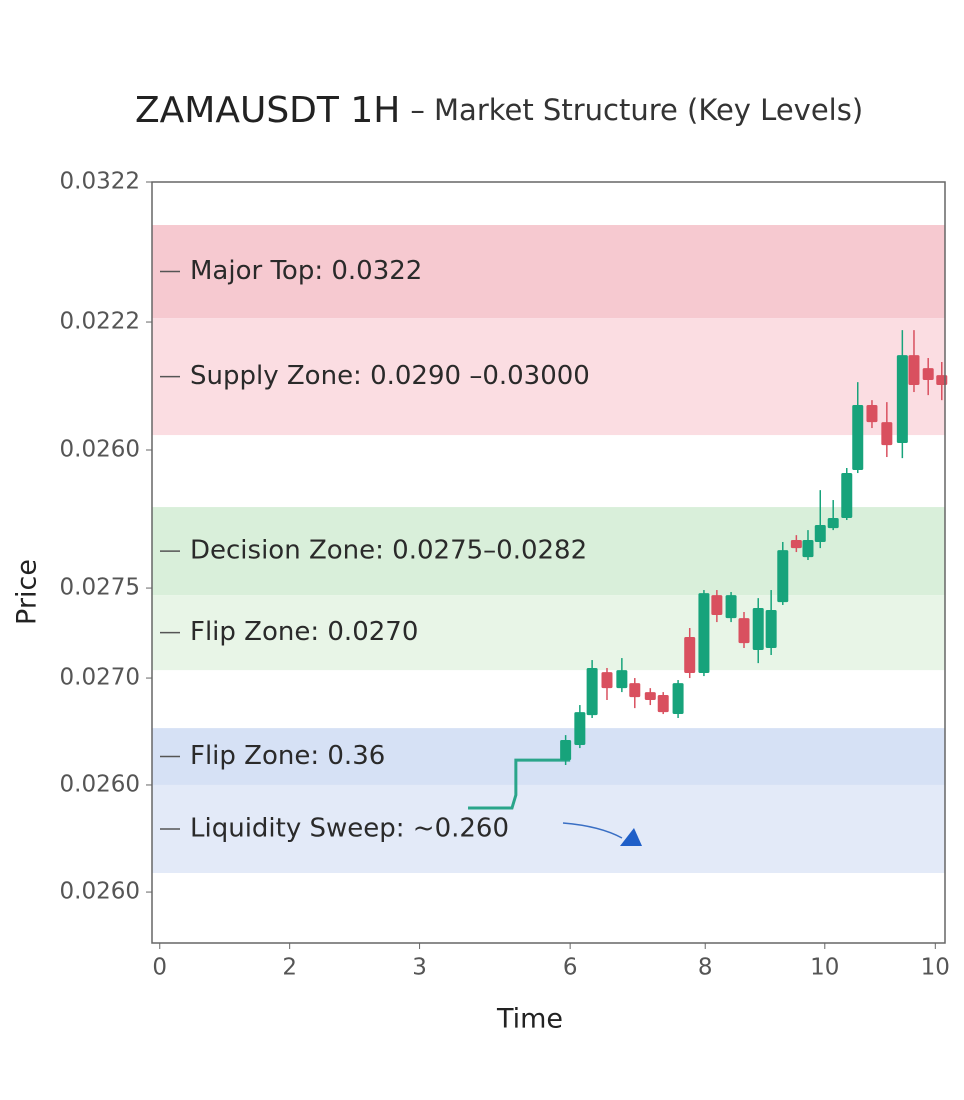  What do you see at coordinates (390, 376) in the screenshot?
I see `zone-label: Supply Zone: 0.0290 –0.03000` at bounding box center [390, 376].